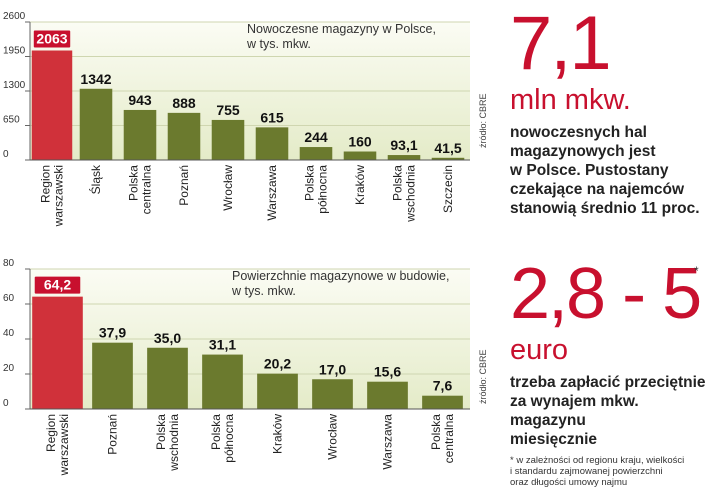  I want to click on chart-title: Nowoczesne magazyny w Polsce,, so click(341, 29).